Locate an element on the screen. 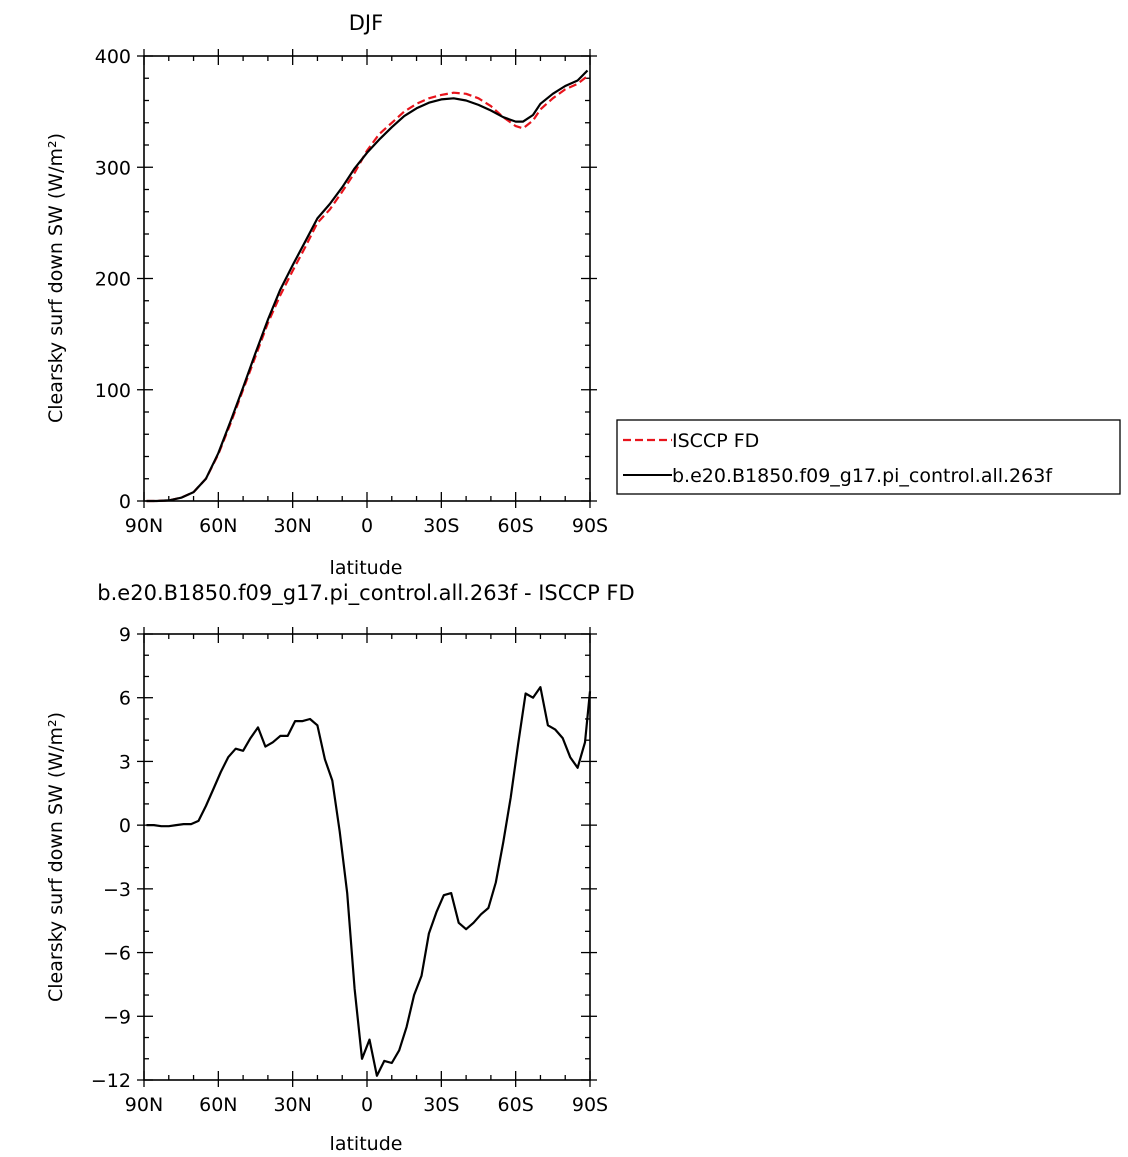 Image resolution: width=1128 pixels, height=1157 pixels. y-tick-label: 400 is located at coordinates (113, 57).